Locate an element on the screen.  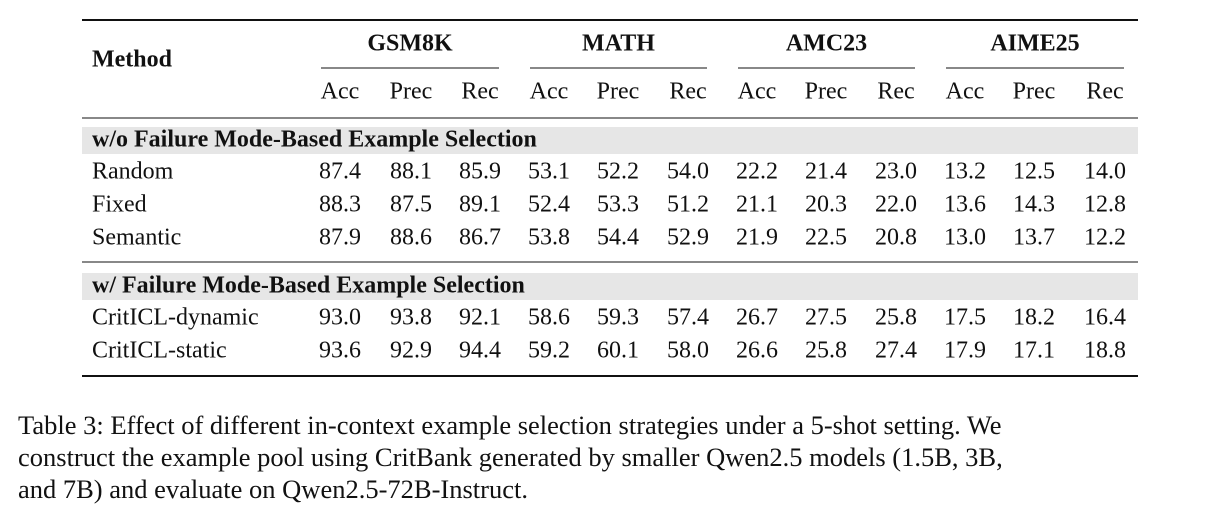
cell: 85.9 is located at coordinates (480, 172).